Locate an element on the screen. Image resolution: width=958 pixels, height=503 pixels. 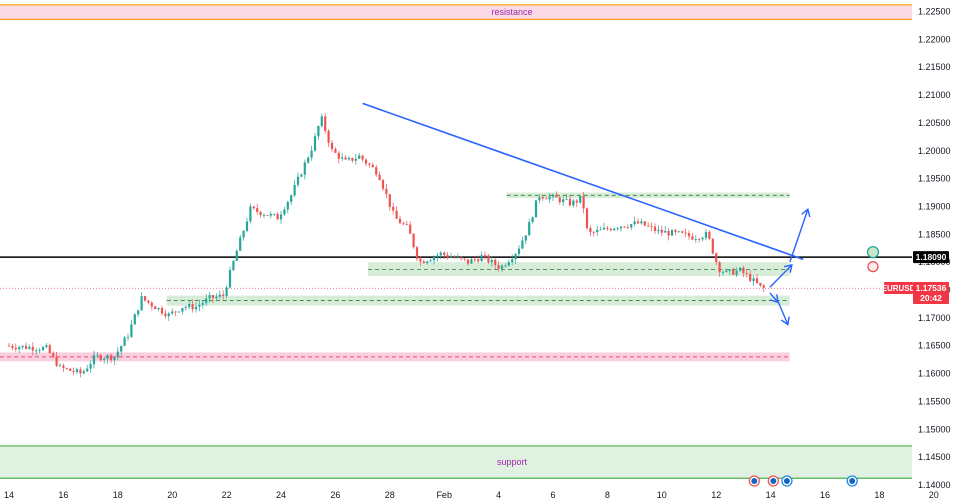
price-tick-label: 1.19500 is located at coordinates (934, 179).